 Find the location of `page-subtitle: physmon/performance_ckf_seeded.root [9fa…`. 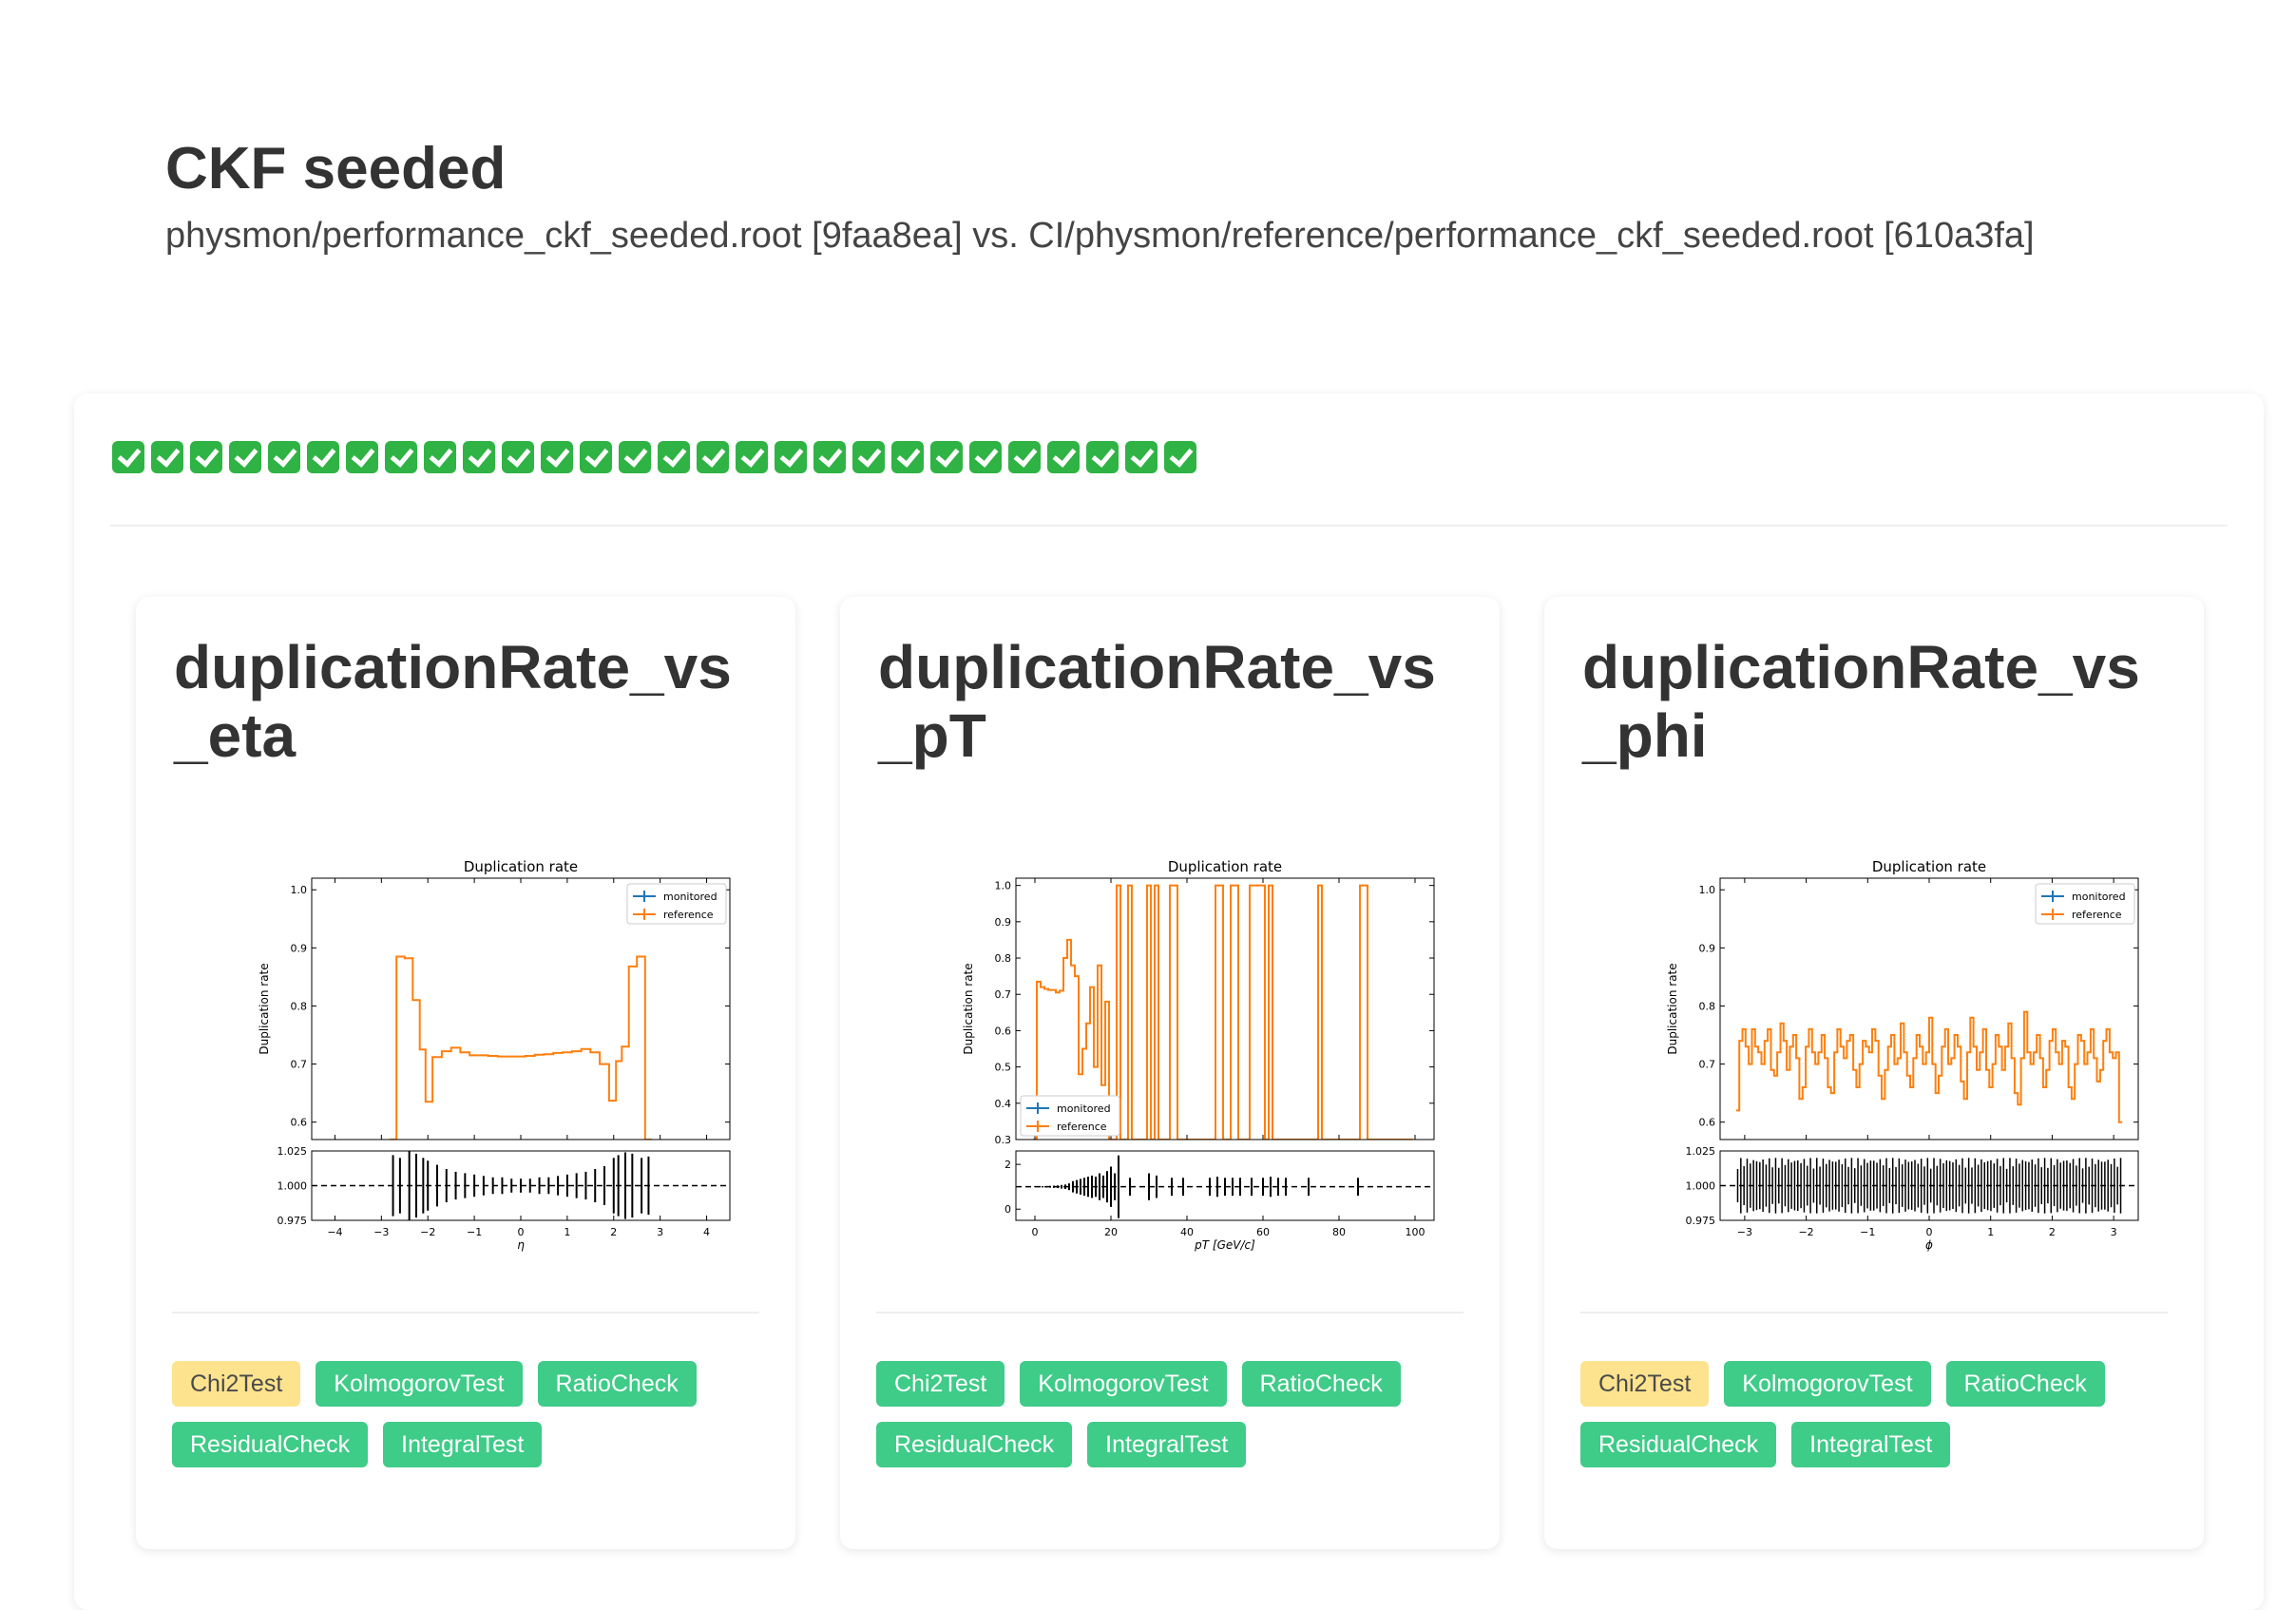

page-subtitle: physmon/performance_ckf_seeded.root [9fa… is located at coordinates (1100, 236).